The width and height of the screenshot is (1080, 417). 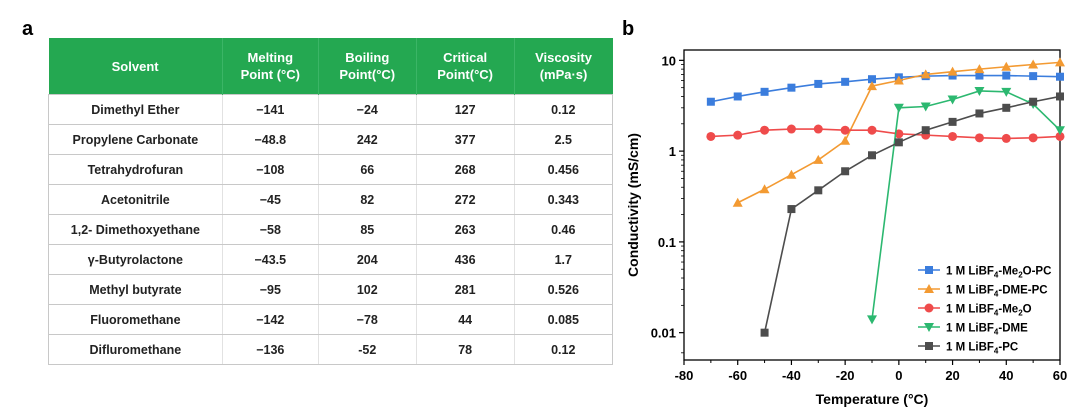 I want to click on table-cell: 0.085, so click(x=563, y=319).